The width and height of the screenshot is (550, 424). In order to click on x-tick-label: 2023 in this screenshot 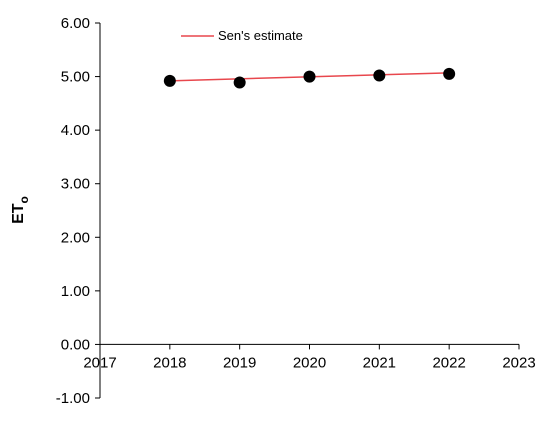, I will do `click(518, 362)`.